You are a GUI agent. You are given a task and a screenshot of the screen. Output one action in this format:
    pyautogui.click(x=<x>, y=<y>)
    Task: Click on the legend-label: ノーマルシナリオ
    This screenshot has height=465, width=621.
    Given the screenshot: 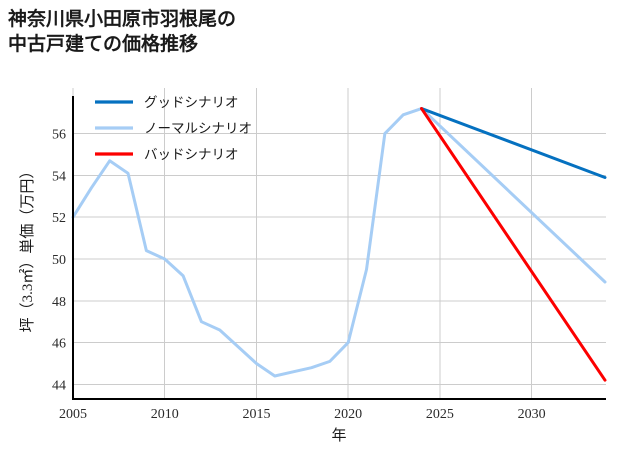 What is the action you would take?
    pyautogui.click(x=198, y=128)
    